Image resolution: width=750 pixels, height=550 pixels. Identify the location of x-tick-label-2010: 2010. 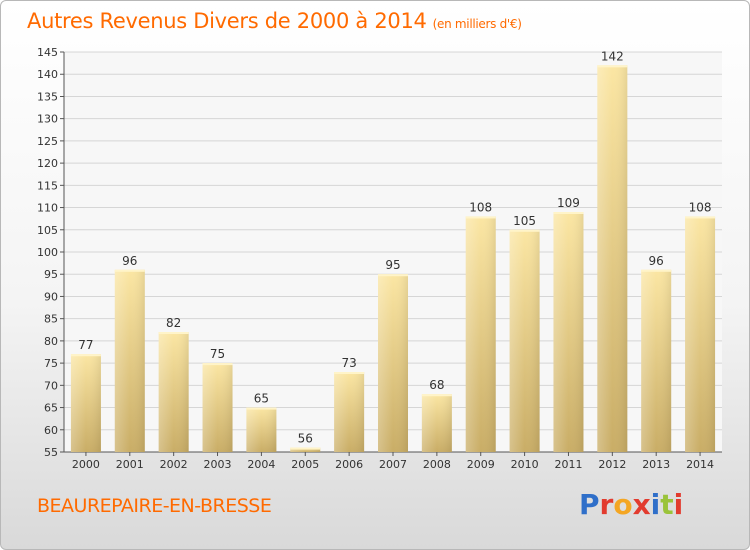
(525, 464).